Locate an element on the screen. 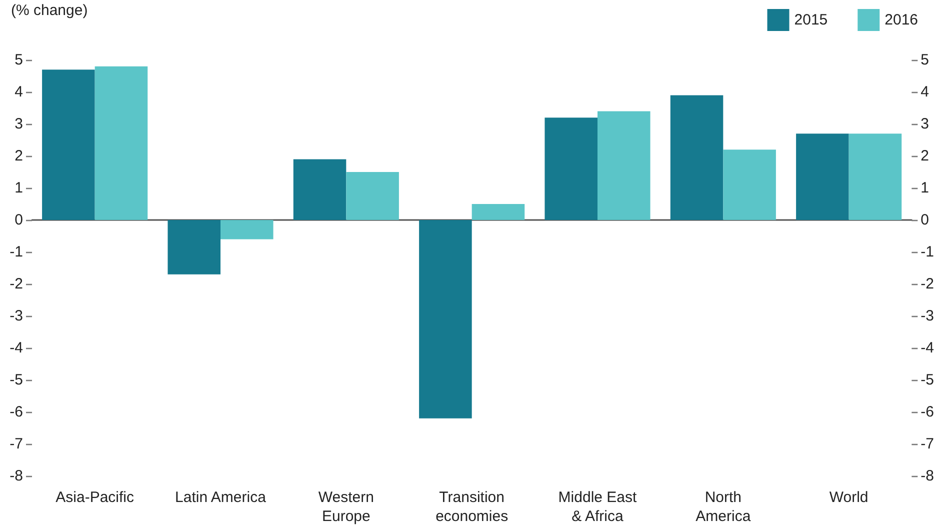 The image size is (937, 526). y2-tick-label: 3 is located at coordinates (925, 124).